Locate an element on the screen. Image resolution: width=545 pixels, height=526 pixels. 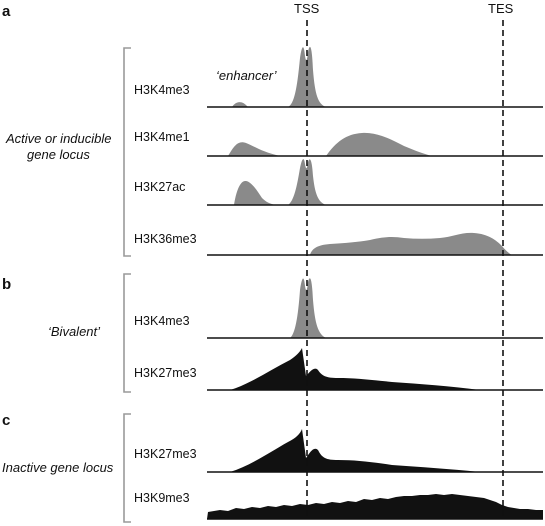
signal-a-h3k27ac is located at coordinates (280, 182).